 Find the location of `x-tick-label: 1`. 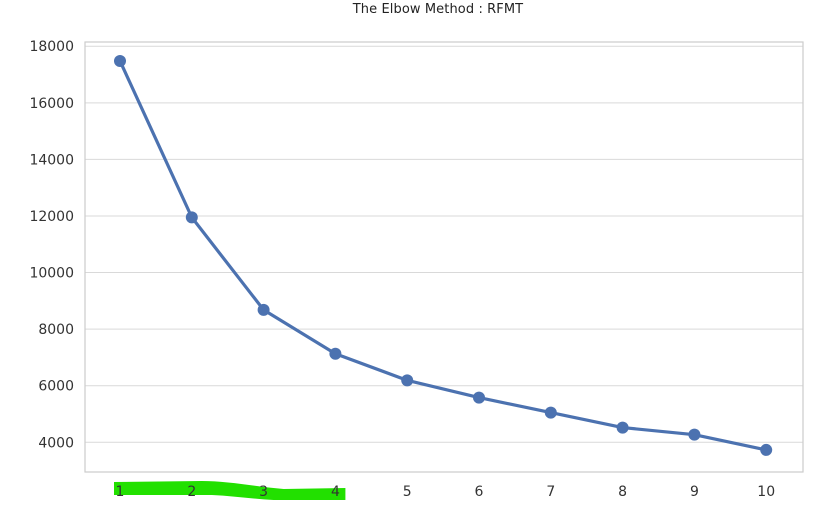

x-tick-label: 1 is located at coordinates (120, 492).